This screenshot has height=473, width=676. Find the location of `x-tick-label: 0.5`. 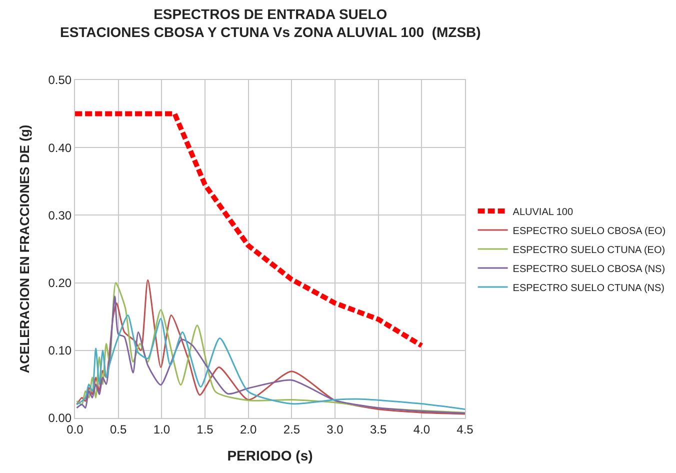

x-tick-label: 0.5 is located at coordinates (118, 429).